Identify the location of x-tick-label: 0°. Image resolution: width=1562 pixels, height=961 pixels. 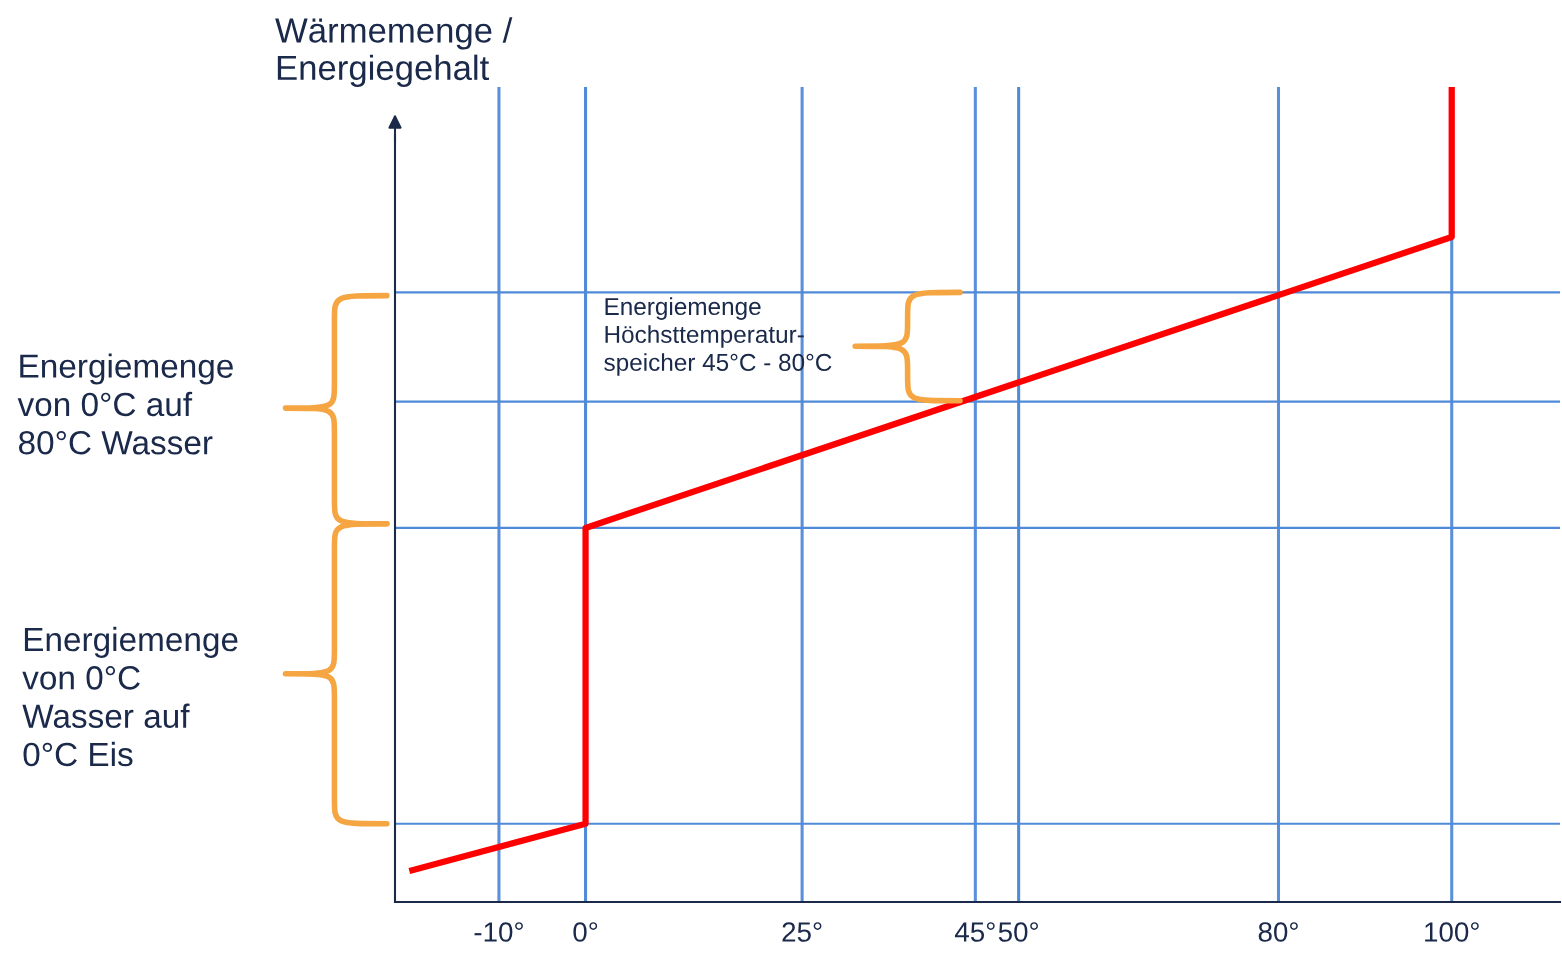
(585, 932).